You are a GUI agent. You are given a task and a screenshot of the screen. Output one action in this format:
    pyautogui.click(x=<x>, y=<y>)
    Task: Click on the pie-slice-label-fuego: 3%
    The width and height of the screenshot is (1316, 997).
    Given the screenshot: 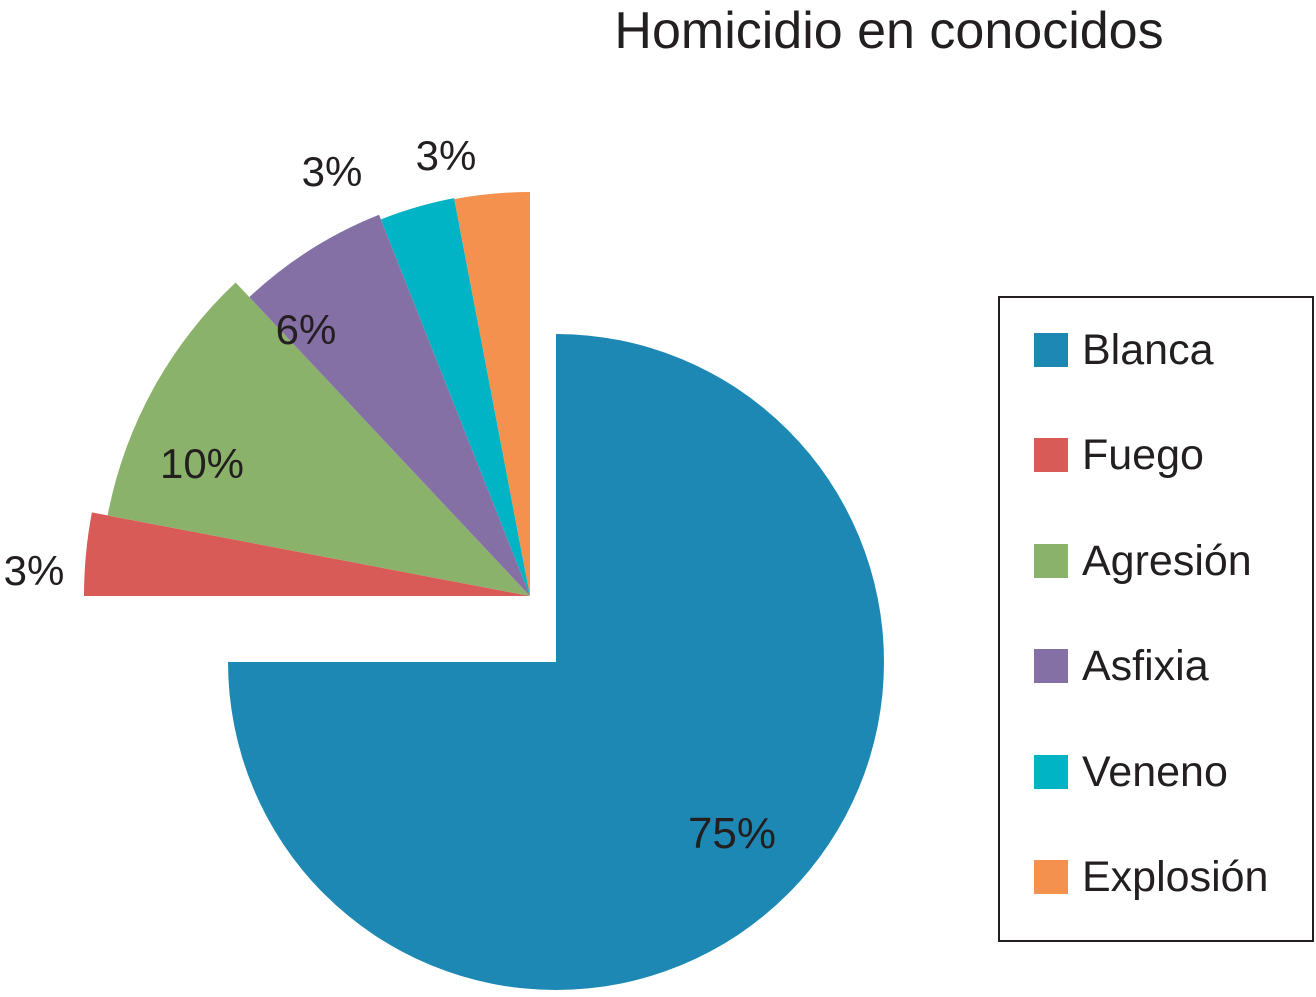 What is the action you would take?
    pyautogui.click(x=34, y=570)
    